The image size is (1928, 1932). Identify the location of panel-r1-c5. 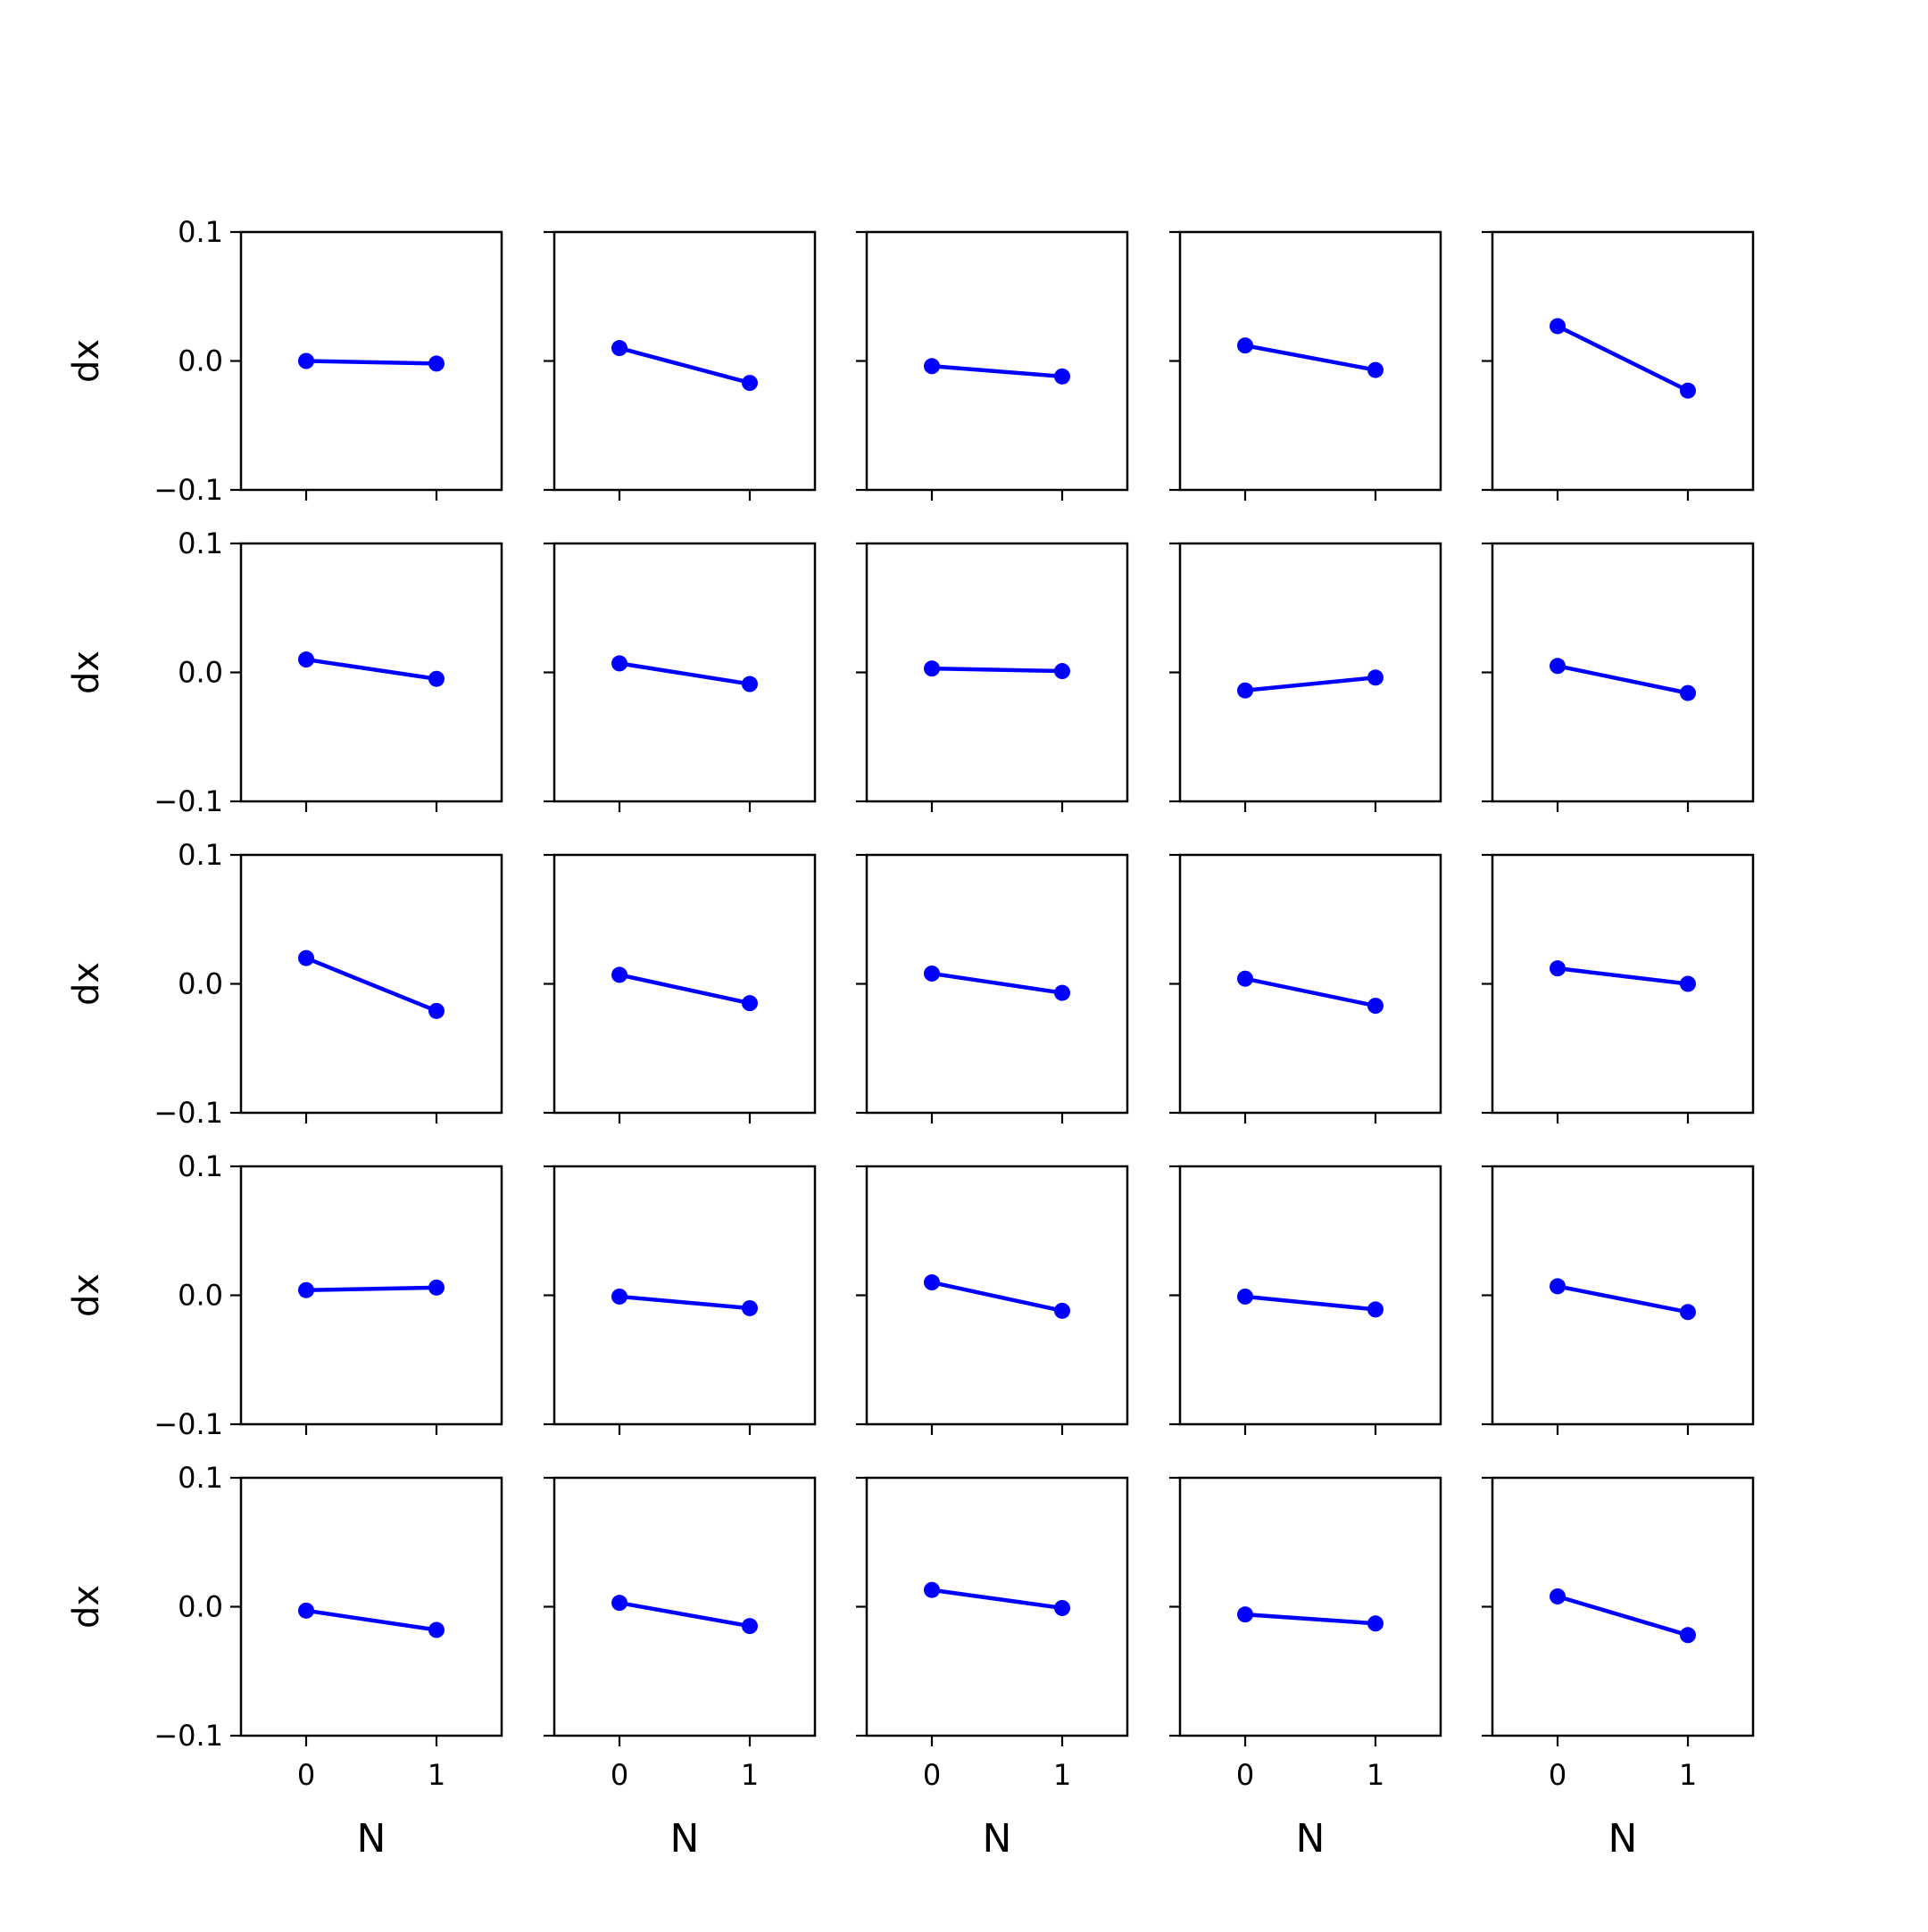
(1619, 365).